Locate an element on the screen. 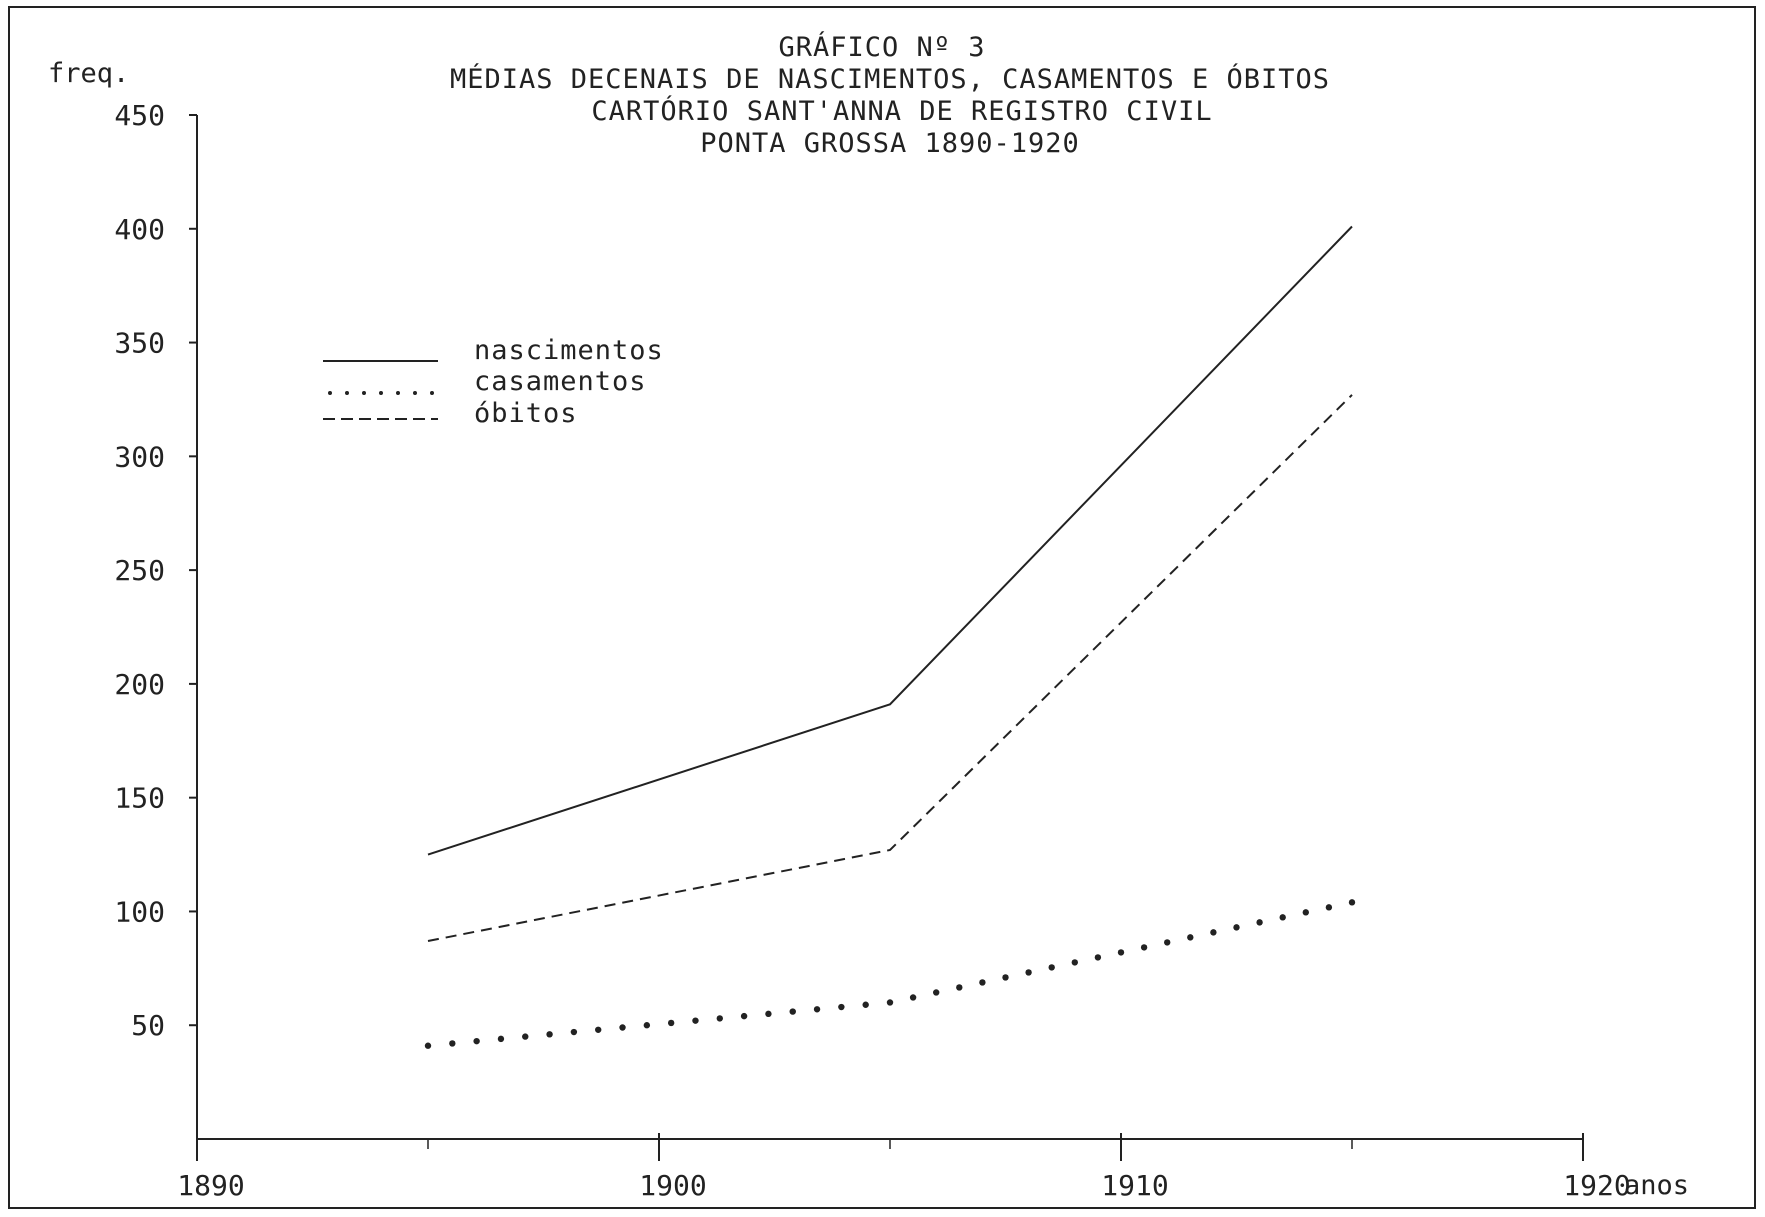 The image size is (1765, 1217). x-tick-label-1890: 1890 is located at coordinates (210, 1185).